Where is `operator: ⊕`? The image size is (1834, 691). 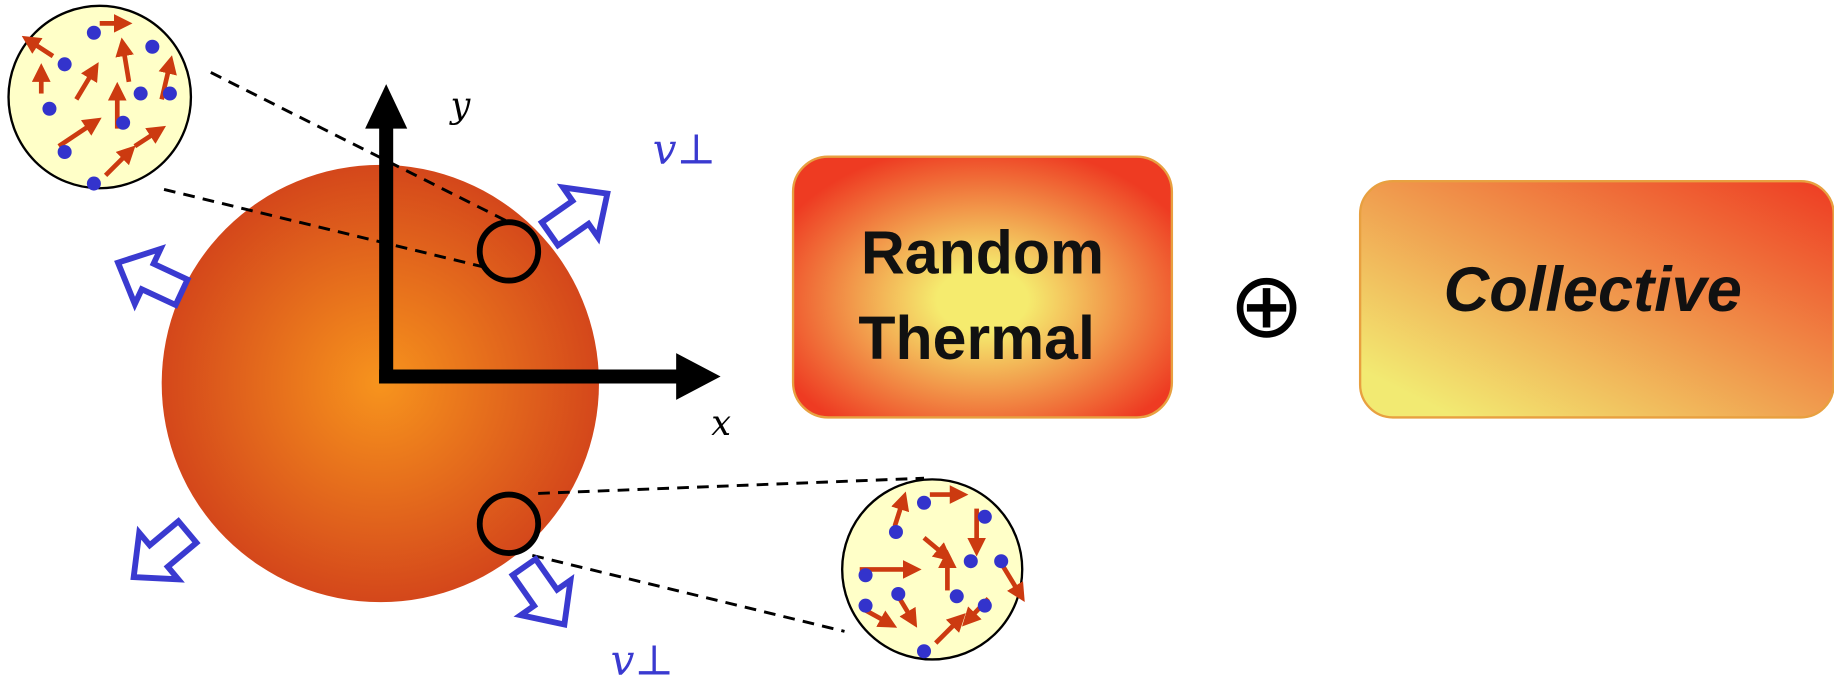
operator: ⊕ is located at coordinates (1266, 305).